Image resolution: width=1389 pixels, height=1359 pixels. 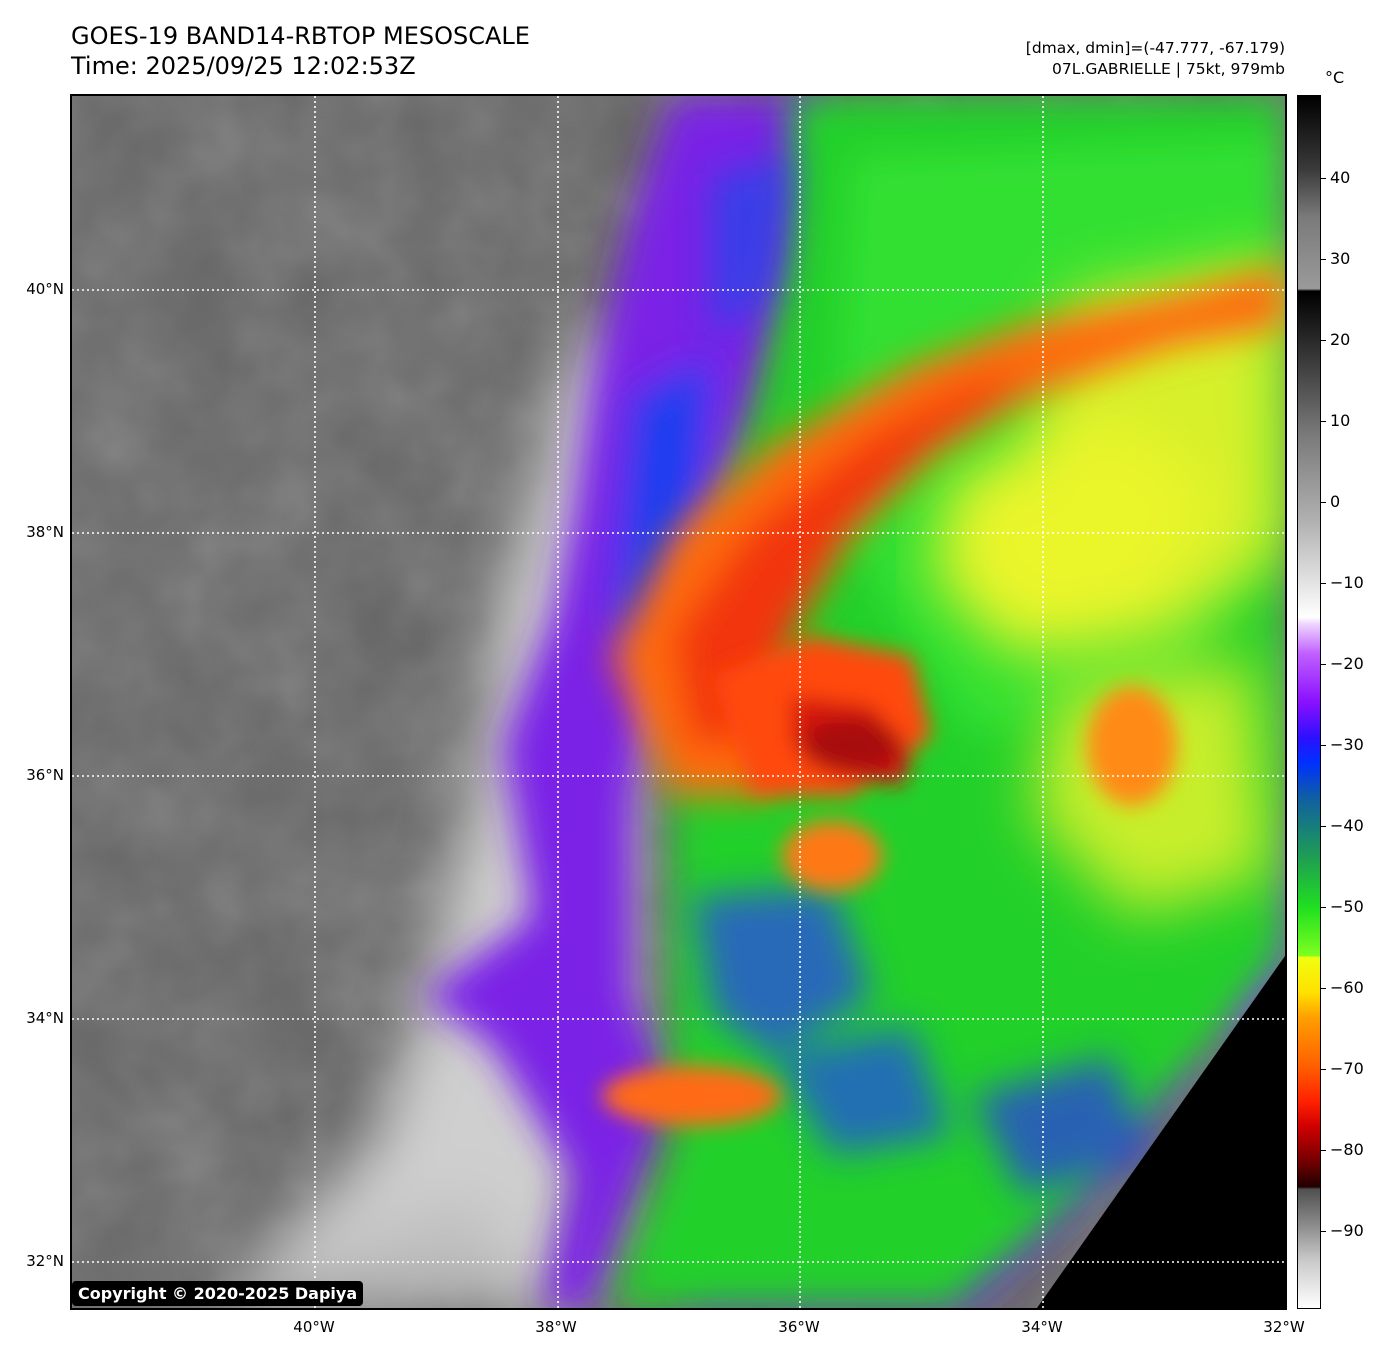 What do you see at coordinates (1042, 1327) in the screenshot?
I see `lon-label-34w: 34°W` at bounding box center [1042, 1327].